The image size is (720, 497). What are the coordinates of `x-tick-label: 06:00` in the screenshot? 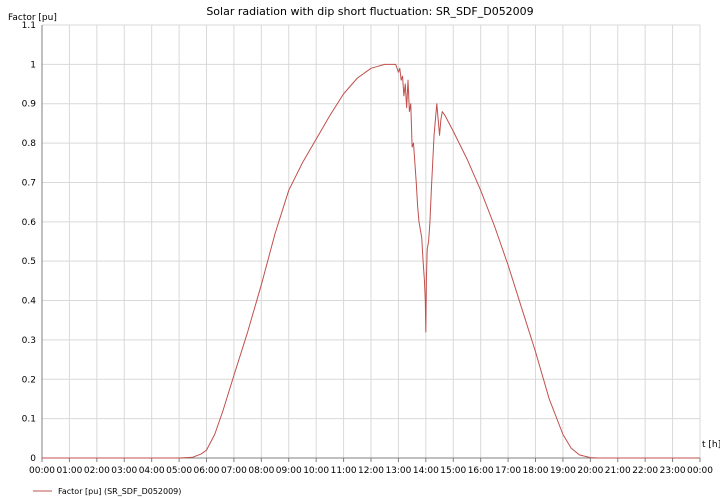 It's located at (207, 471).